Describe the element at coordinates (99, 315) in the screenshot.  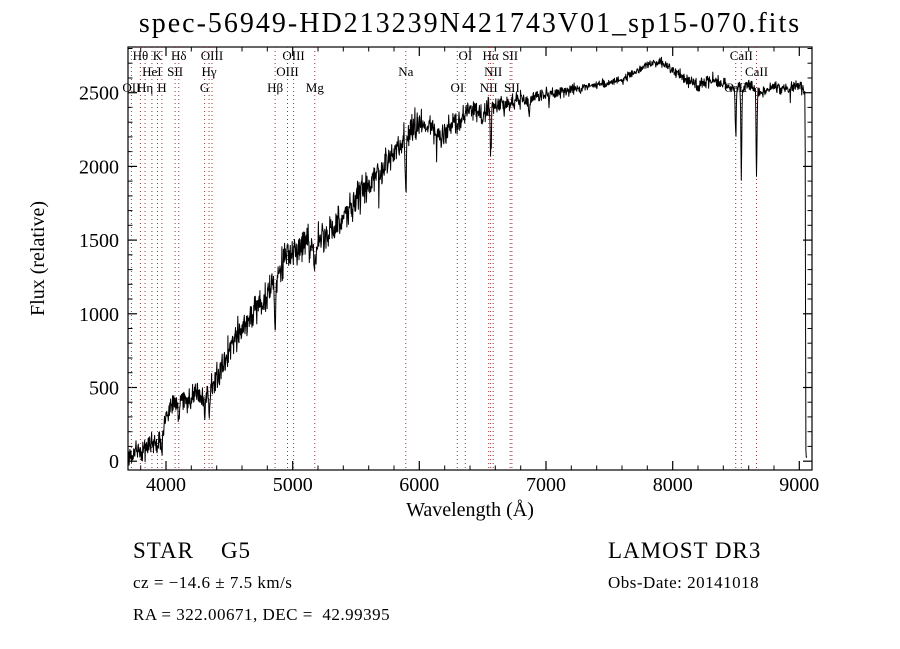
I see `svg-text: 1000` at that location.